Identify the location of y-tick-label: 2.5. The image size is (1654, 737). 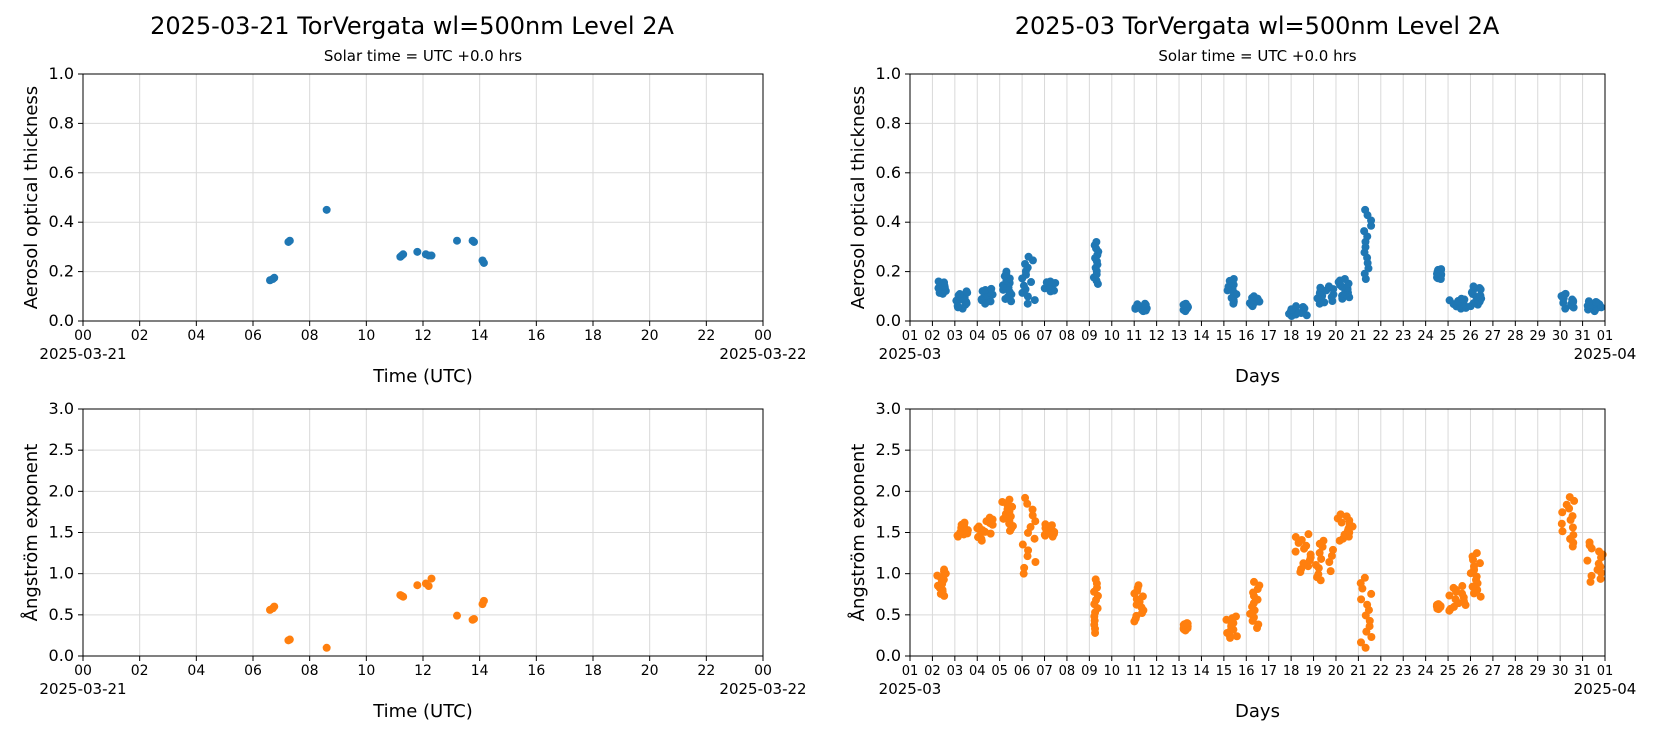
(61, 449).